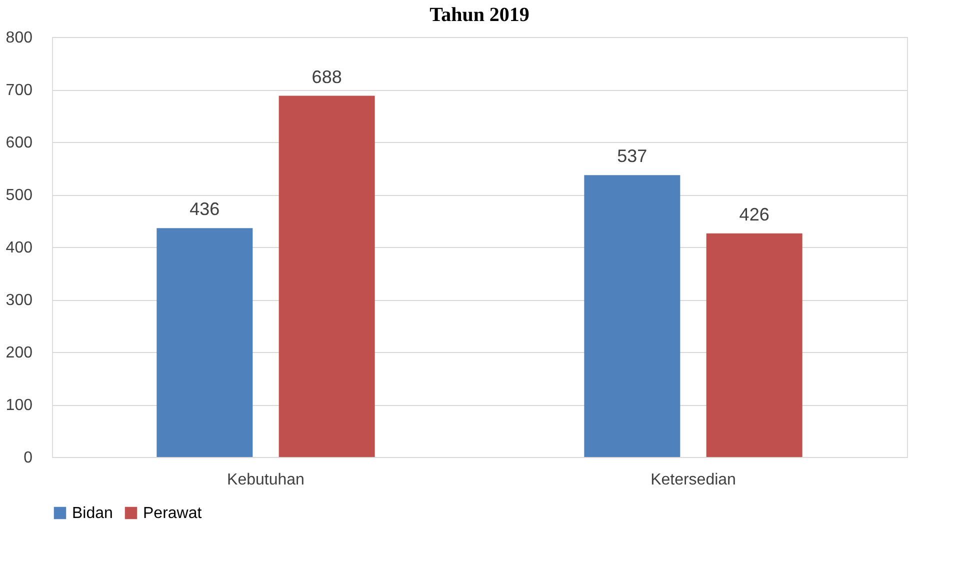  I want to click on y-tick-label: 200, so click(19, 353).